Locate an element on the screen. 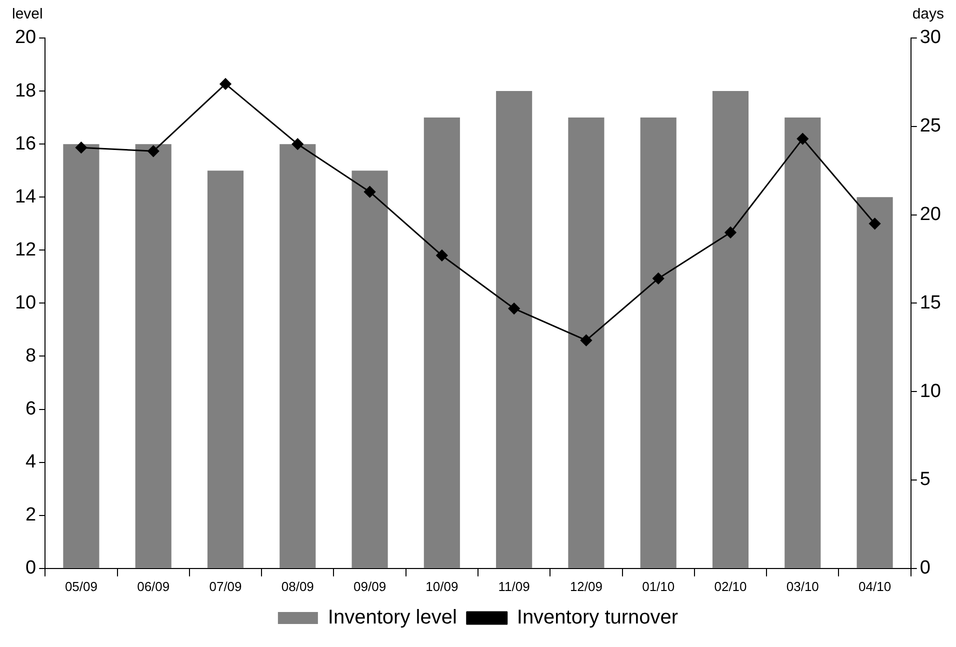 Image resolution: width=956 pixels, height=647 pixels. y-tick-label: 4 is located at coordinates (31, 462).